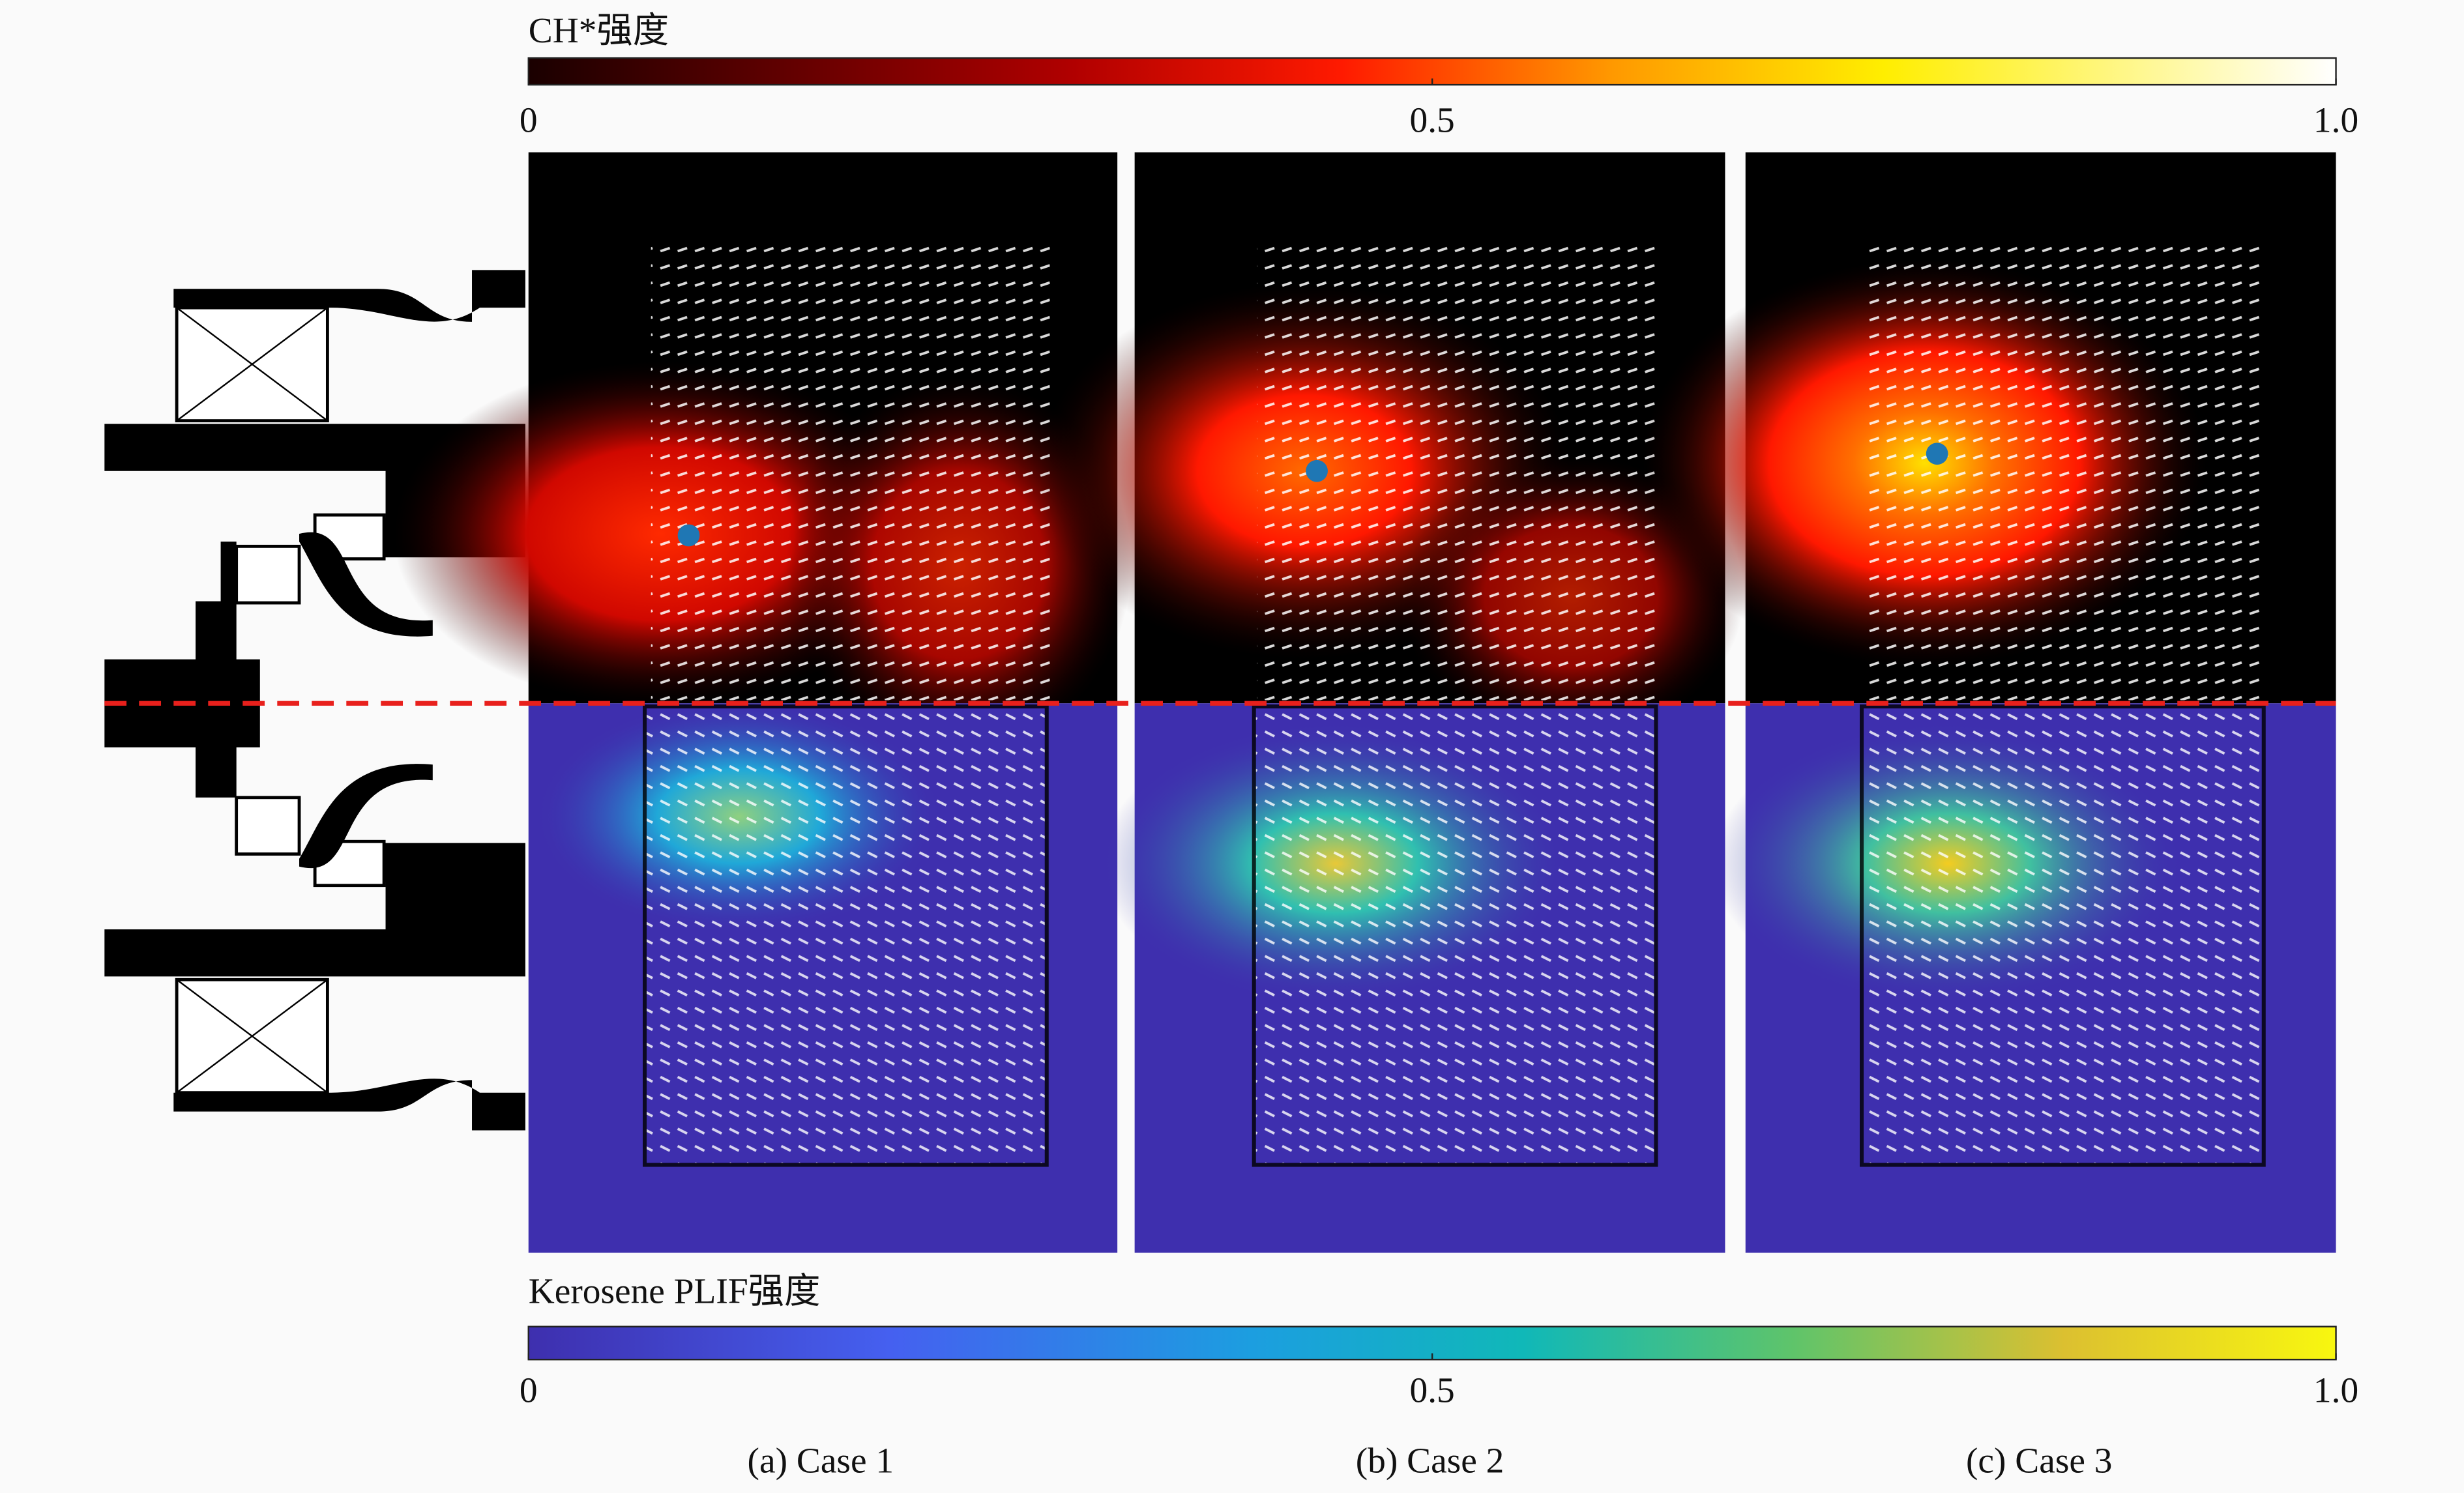  Describe the element at coordinates (599, 30) in the screenshot. I see `colorbar-title: CH*强度` at that location.